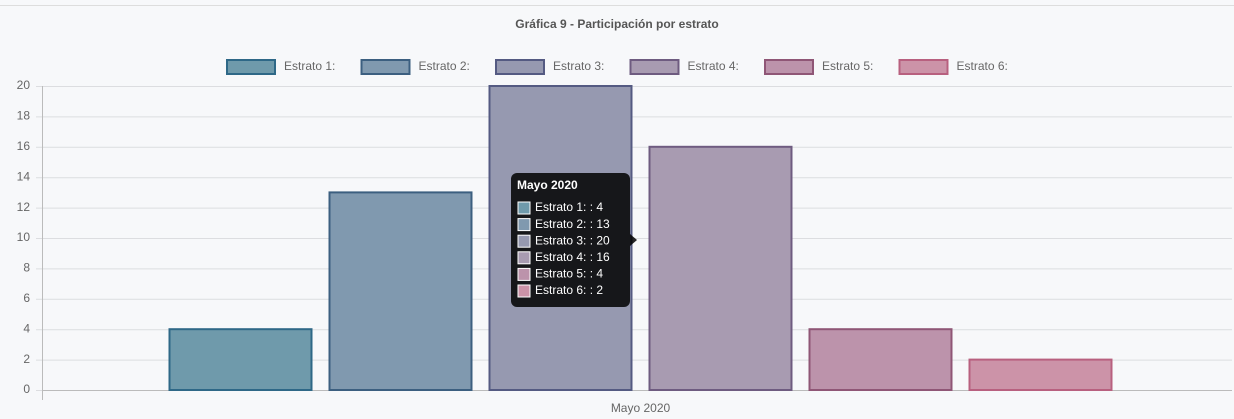 The width and height of the screenshot is (1234, 419). What do you see at coordinates (547, 185) in the screenshot?
I see `tooltip-title: Mayo 2020` at bounding box center [547, 185].